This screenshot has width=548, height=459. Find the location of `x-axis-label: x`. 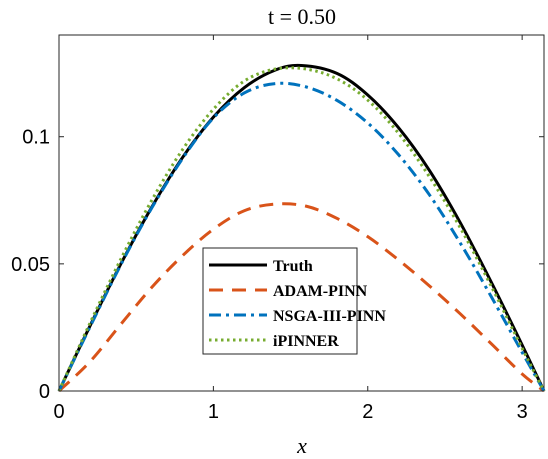

x-axis-label: x is located at coordinates (301, 445).